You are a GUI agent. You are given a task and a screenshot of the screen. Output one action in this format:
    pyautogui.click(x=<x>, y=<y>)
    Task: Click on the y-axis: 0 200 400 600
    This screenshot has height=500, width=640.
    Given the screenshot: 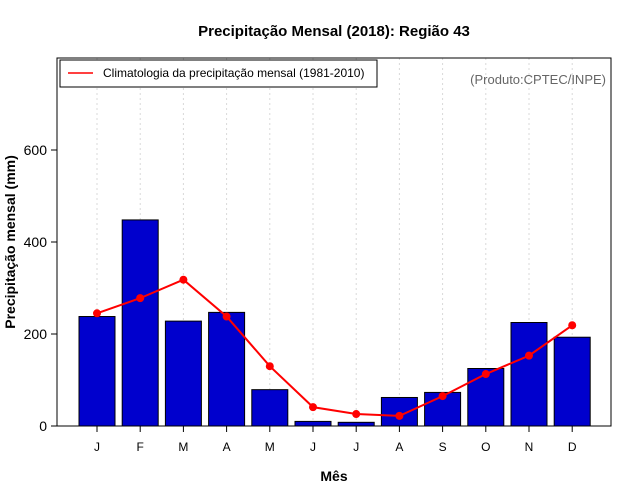 What is the action you would take?
    pyautogui.click(x=40, y=288)
    